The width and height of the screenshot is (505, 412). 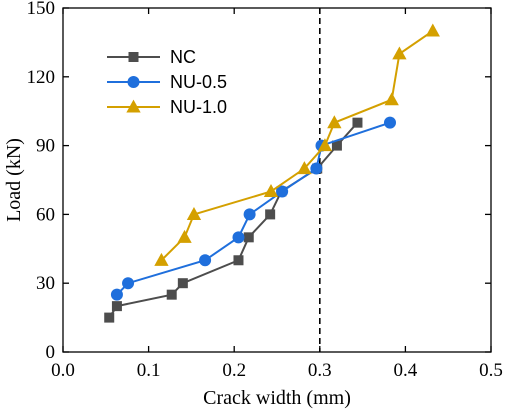 What do you see at coordinates (63, 370) in the screenshot?
I see `x-tick-label: 0.0` at bounding box center [63, 370].